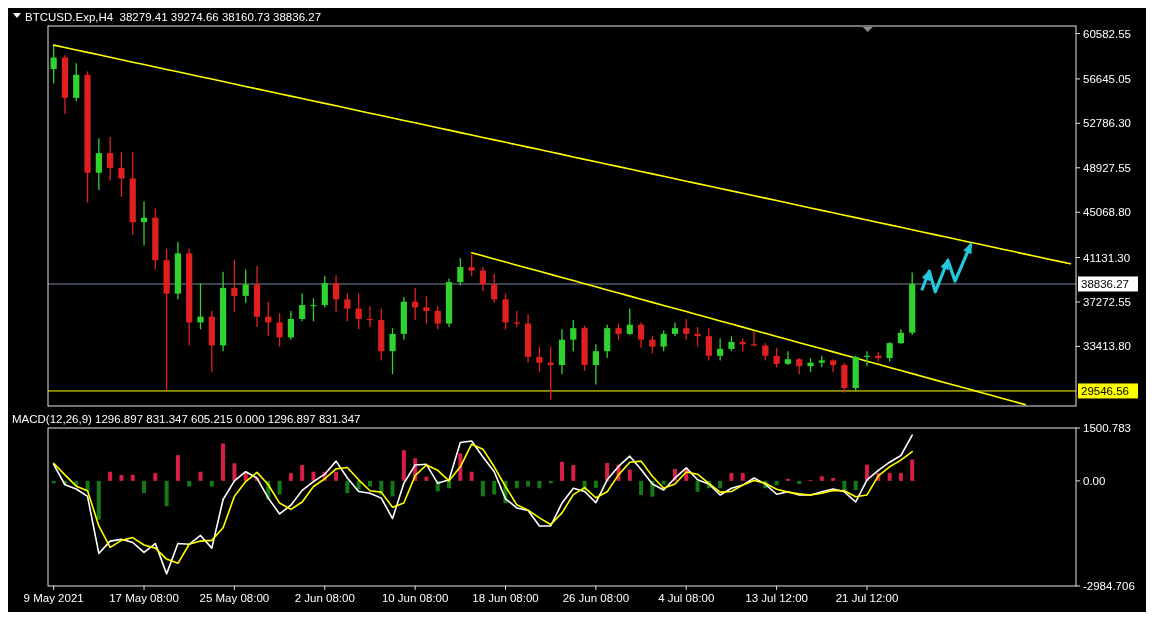 The width and height of the screenshot is (1154, 621). What do you see at coordinates (776, 598) in the screenshot?
I see `x-tick-label: 13 Jul 12:00` at bounding box center [776, 598].